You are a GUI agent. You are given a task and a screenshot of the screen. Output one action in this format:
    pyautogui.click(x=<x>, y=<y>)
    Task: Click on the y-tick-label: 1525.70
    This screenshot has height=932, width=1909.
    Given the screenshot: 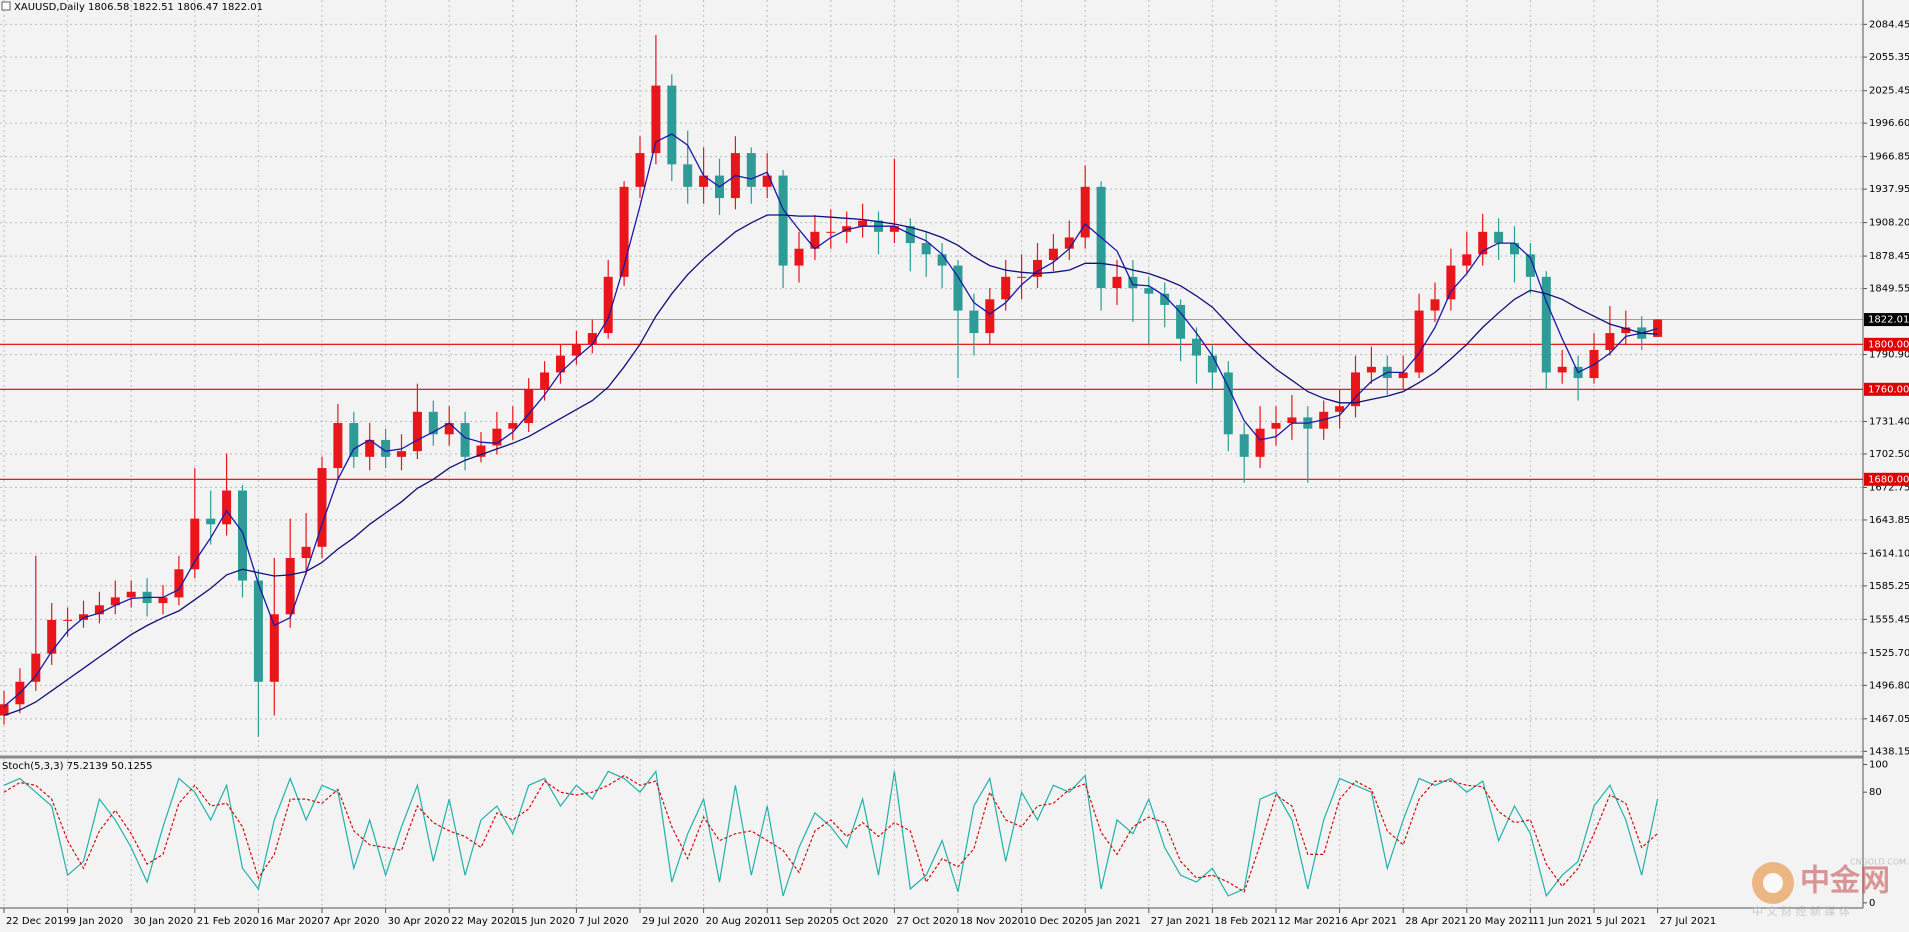 What is the action you would take?
    pyautogui.click(x=1889, y=653)
    